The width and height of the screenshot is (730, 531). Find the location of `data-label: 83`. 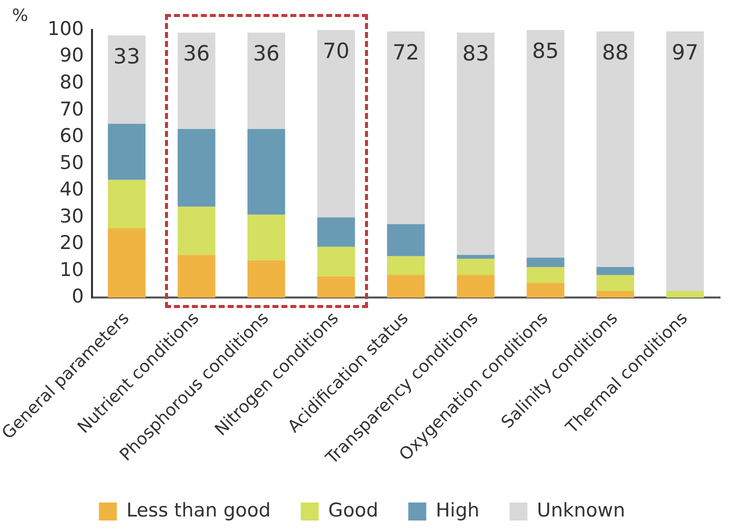

data-label: 83 is located at coordinates (476, 54).